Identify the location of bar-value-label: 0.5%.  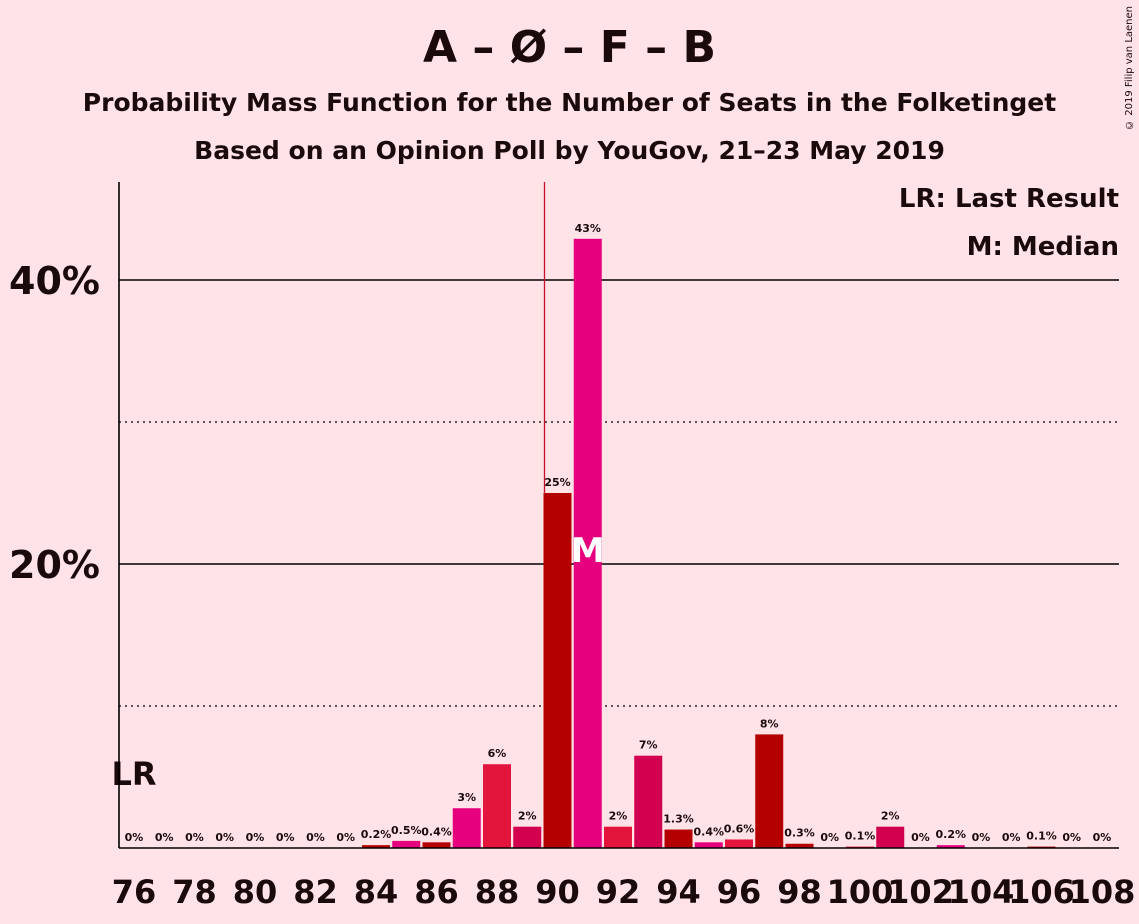
(406, 830).